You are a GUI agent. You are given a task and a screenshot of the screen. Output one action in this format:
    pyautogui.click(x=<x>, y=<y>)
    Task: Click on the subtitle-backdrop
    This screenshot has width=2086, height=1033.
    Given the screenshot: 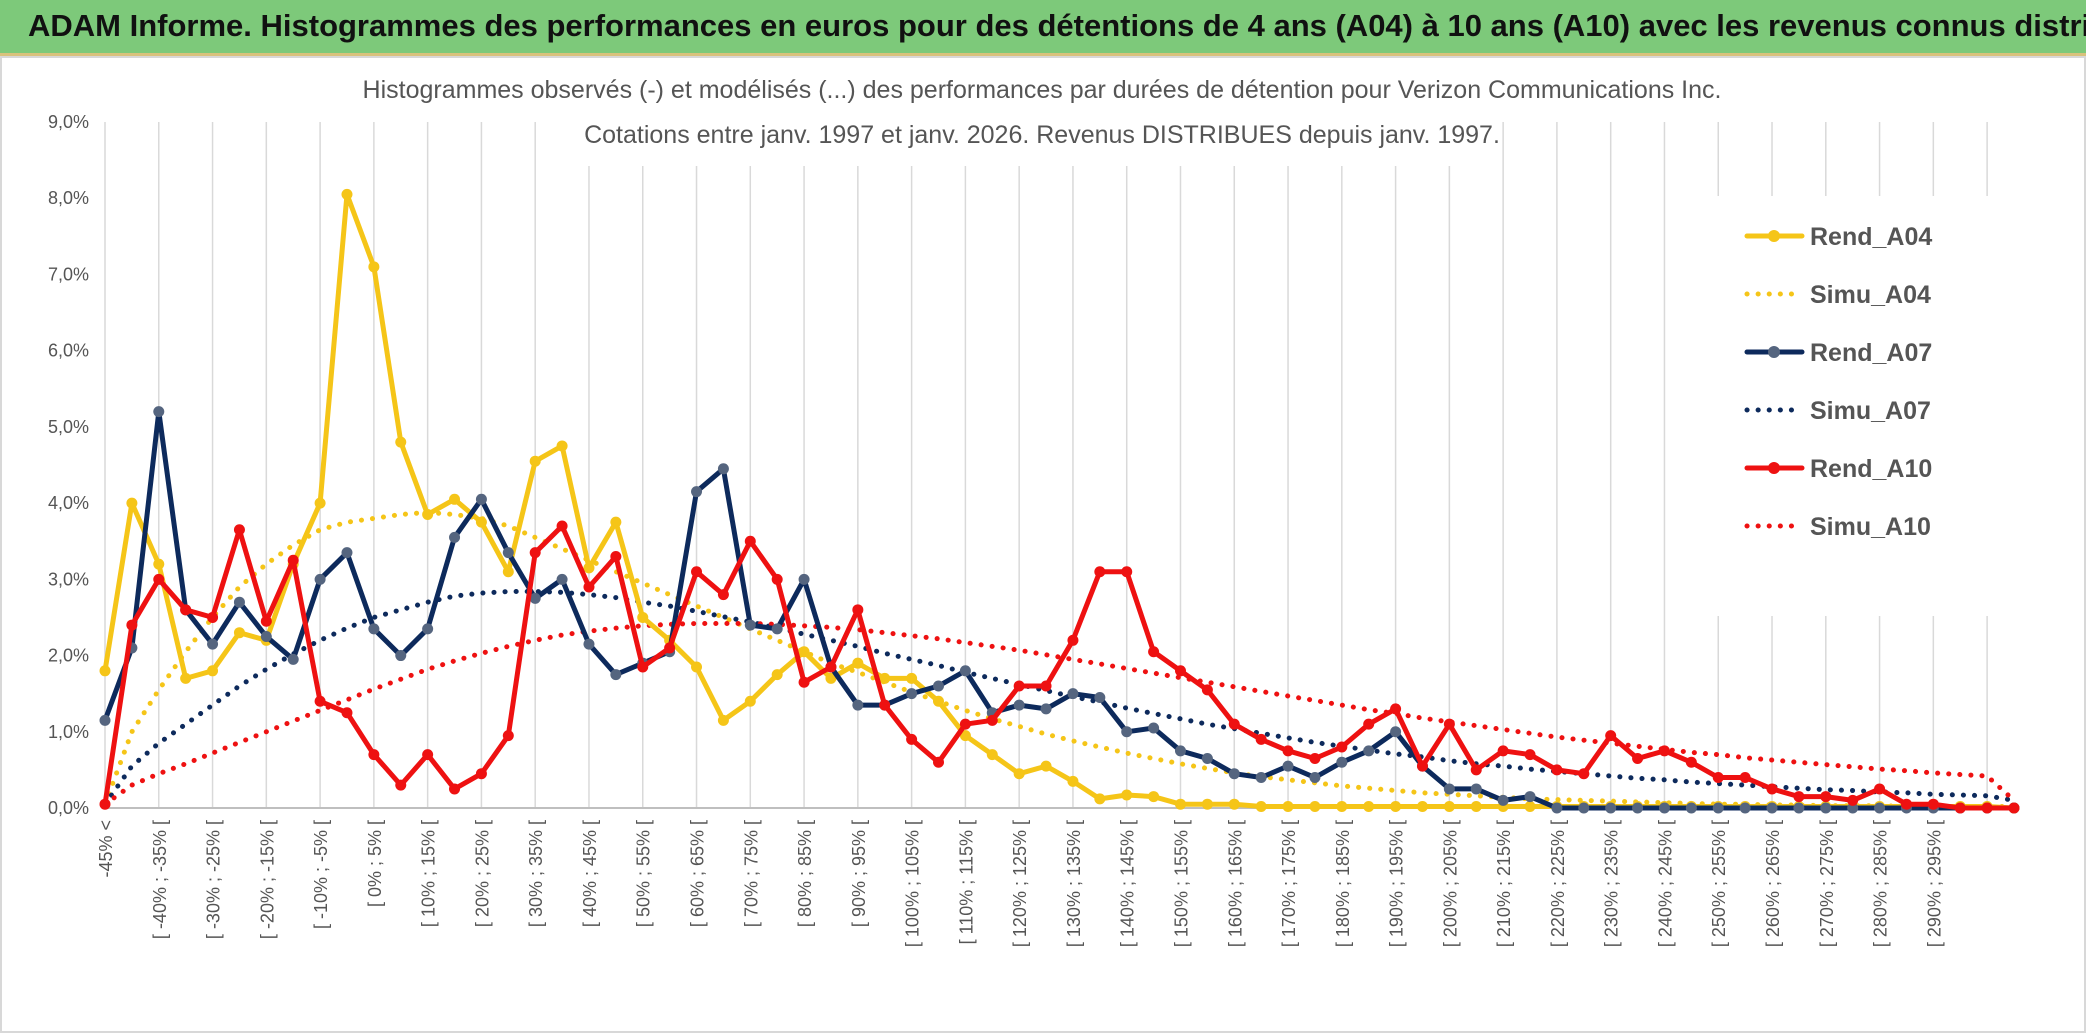 What is the action you would take?
    pyautogui.click(x=1042, y=143)
    